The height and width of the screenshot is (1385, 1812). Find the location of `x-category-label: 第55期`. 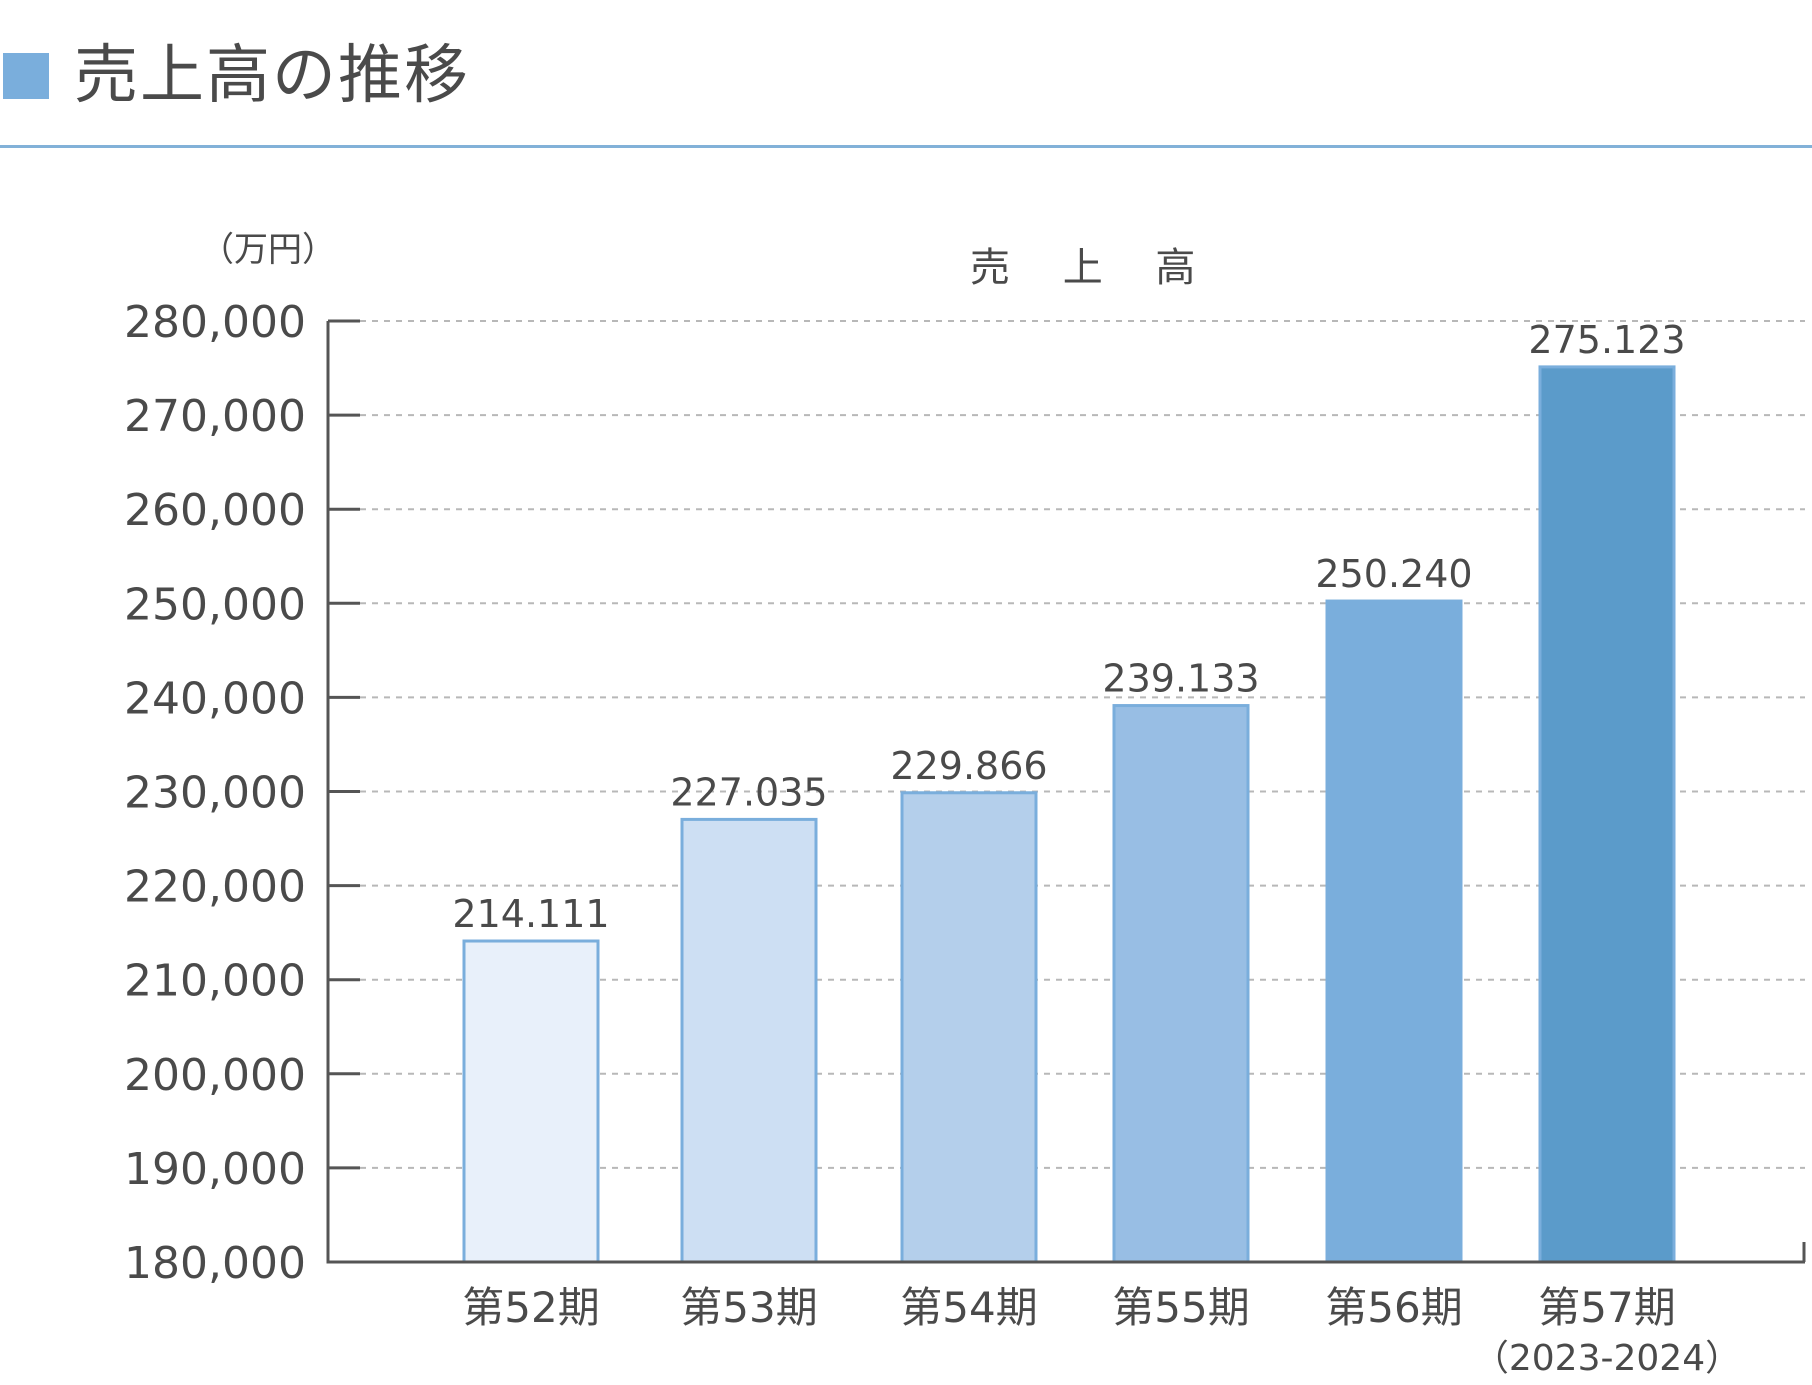

x-category-label: 第55期 is located at coordinates (1180, 1307).